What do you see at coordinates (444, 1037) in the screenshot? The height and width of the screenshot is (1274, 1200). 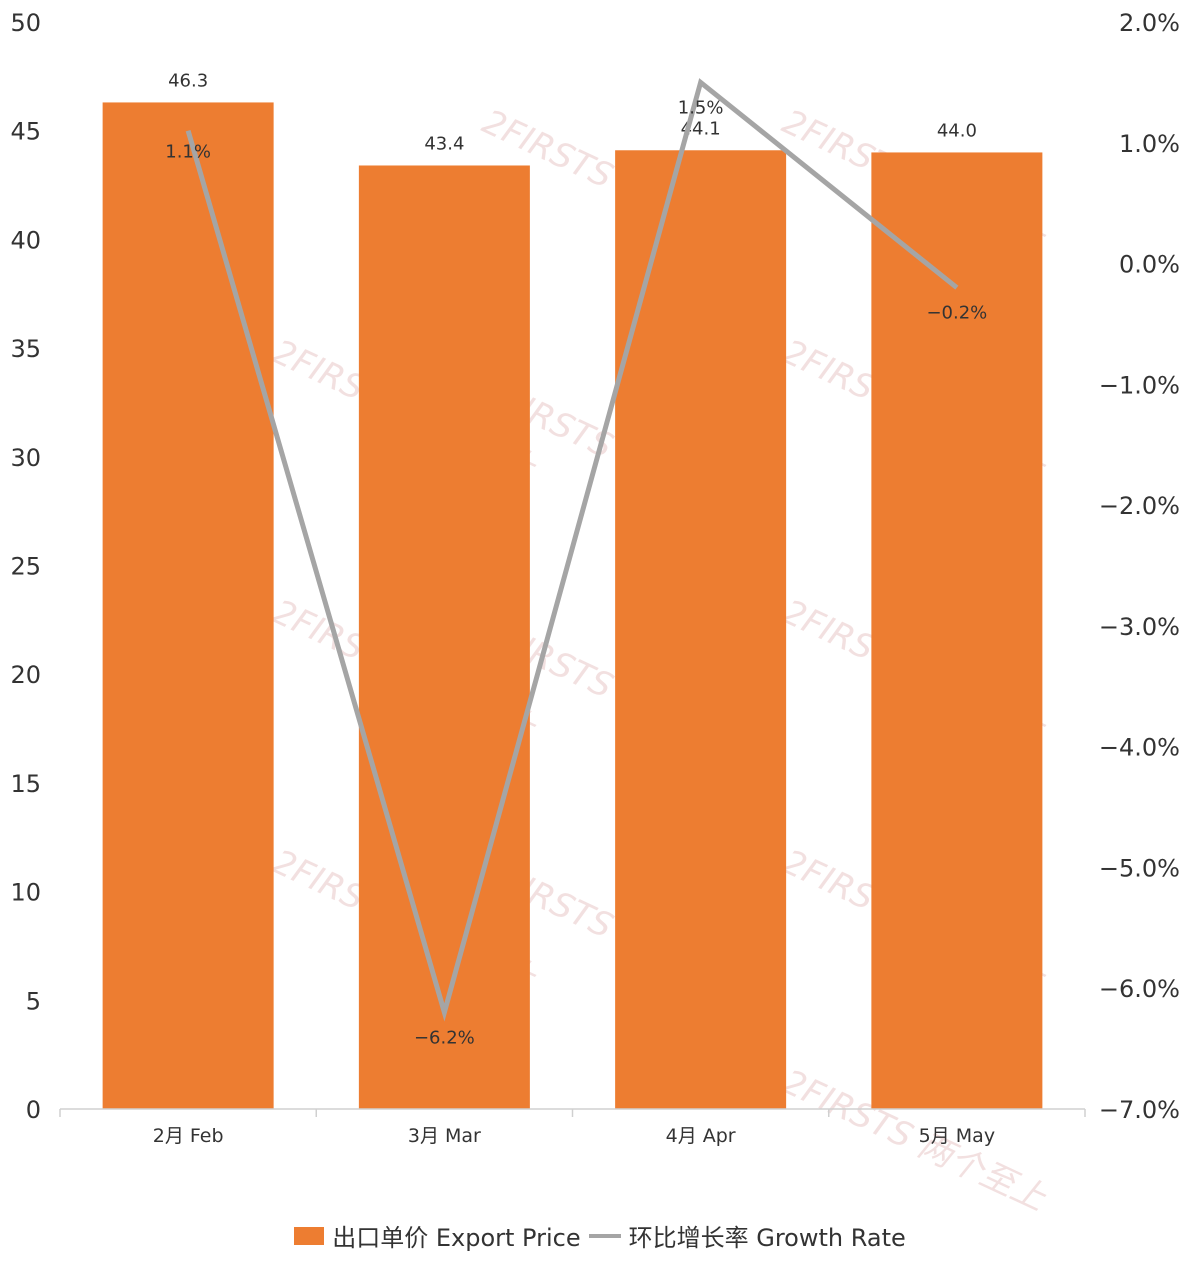 I see `line-data-label: −6.2%` at bounding box center [444, 1037].